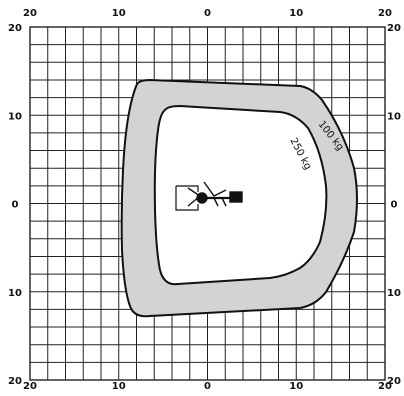 Image resolution: width=404 pixels, height=396 pixels. I want to click on worker-icon, so click(209, 196).